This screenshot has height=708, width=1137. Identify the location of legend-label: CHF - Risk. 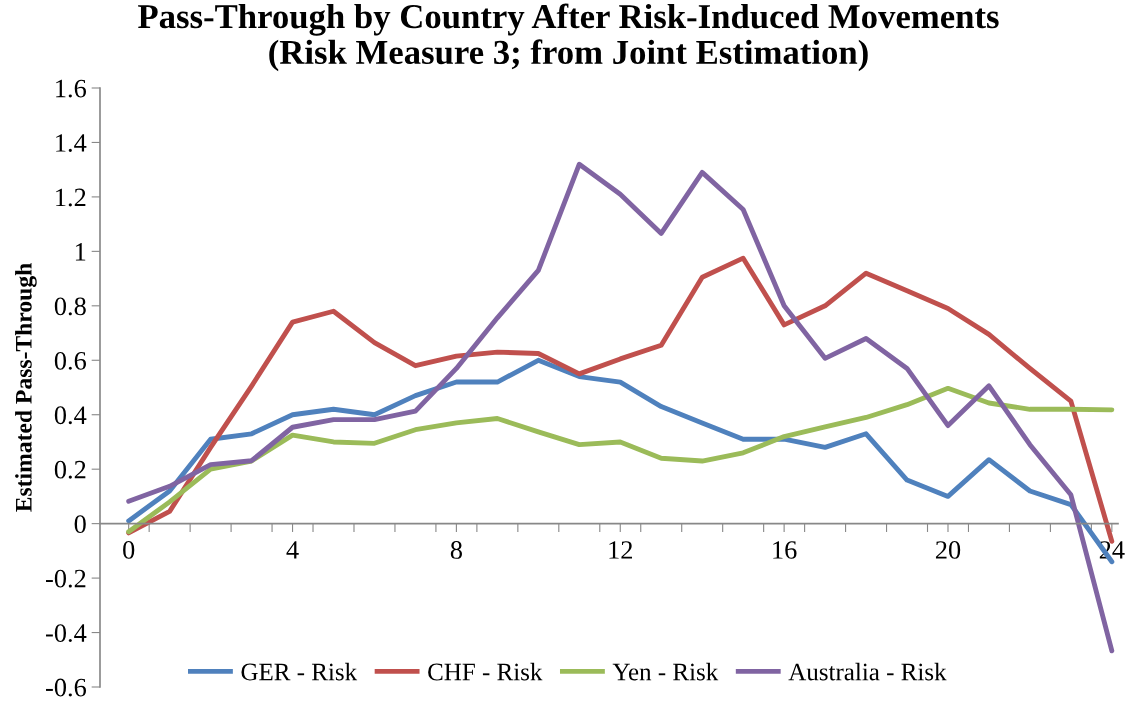
(485, 671).